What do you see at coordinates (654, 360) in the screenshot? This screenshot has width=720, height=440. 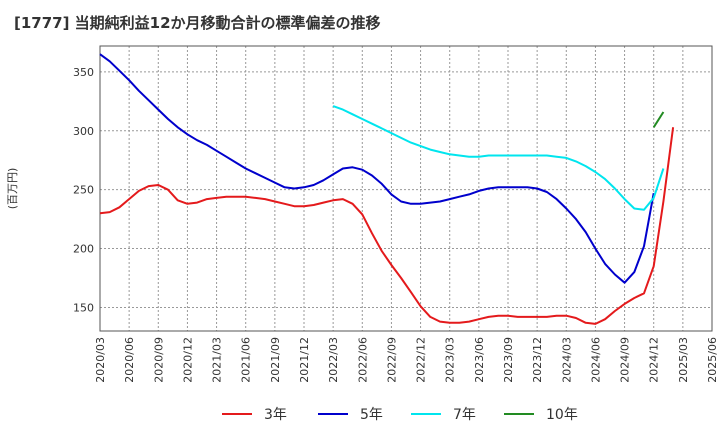 I see `x-tick-label: 2024/12` at bounding box center [654, 360].